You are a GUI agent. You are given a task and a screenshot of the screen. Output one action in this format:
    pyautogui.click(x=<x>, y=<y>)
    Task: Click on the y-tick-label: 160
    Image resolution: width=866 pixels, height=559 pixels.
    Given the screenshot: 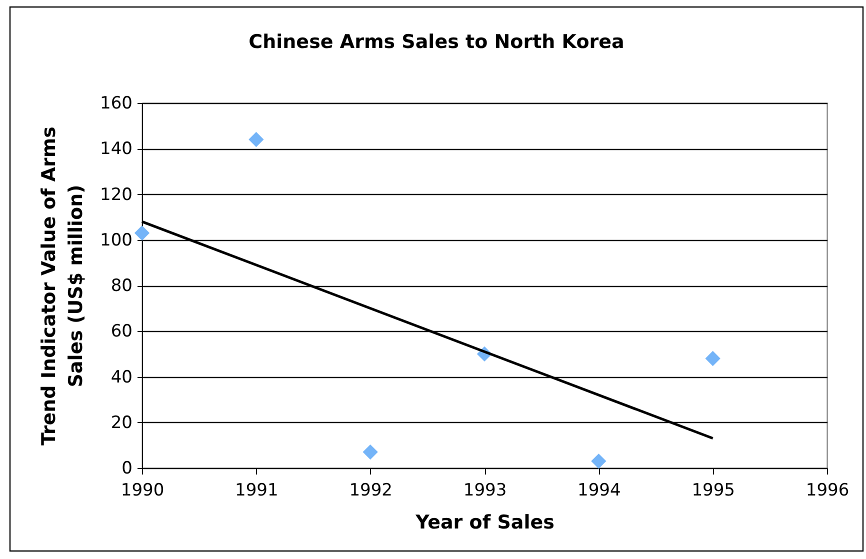 What is the action you would take?
    pyautogui.click(x=116, y=104)
    